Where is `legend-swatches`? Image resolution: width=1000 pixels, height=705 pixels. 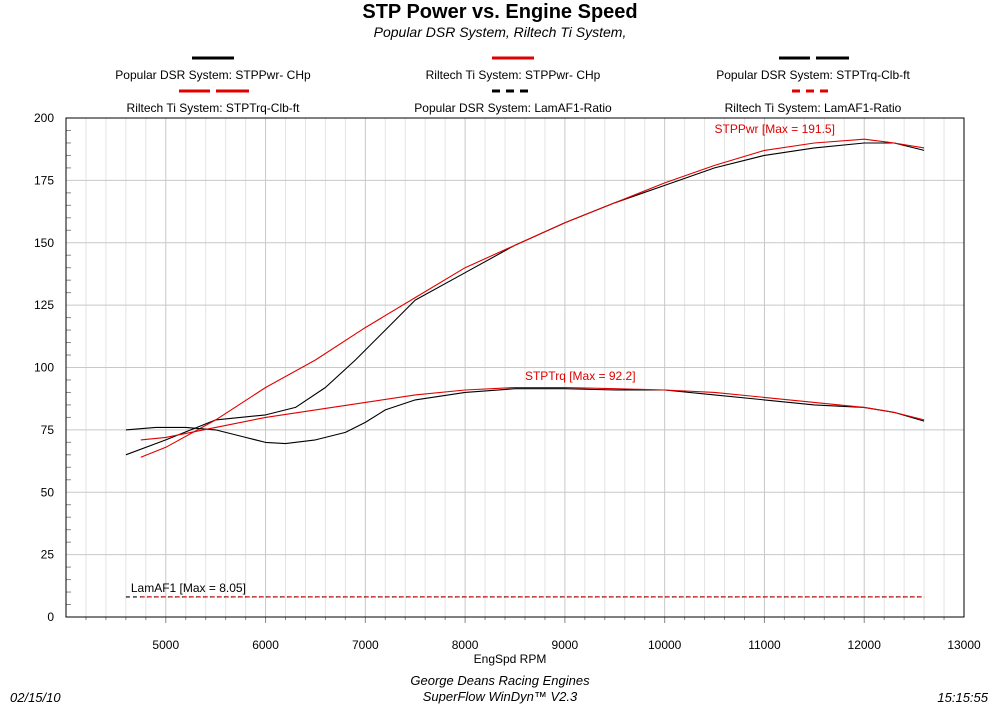 legend-swatches is located at coordinates (514, 74).